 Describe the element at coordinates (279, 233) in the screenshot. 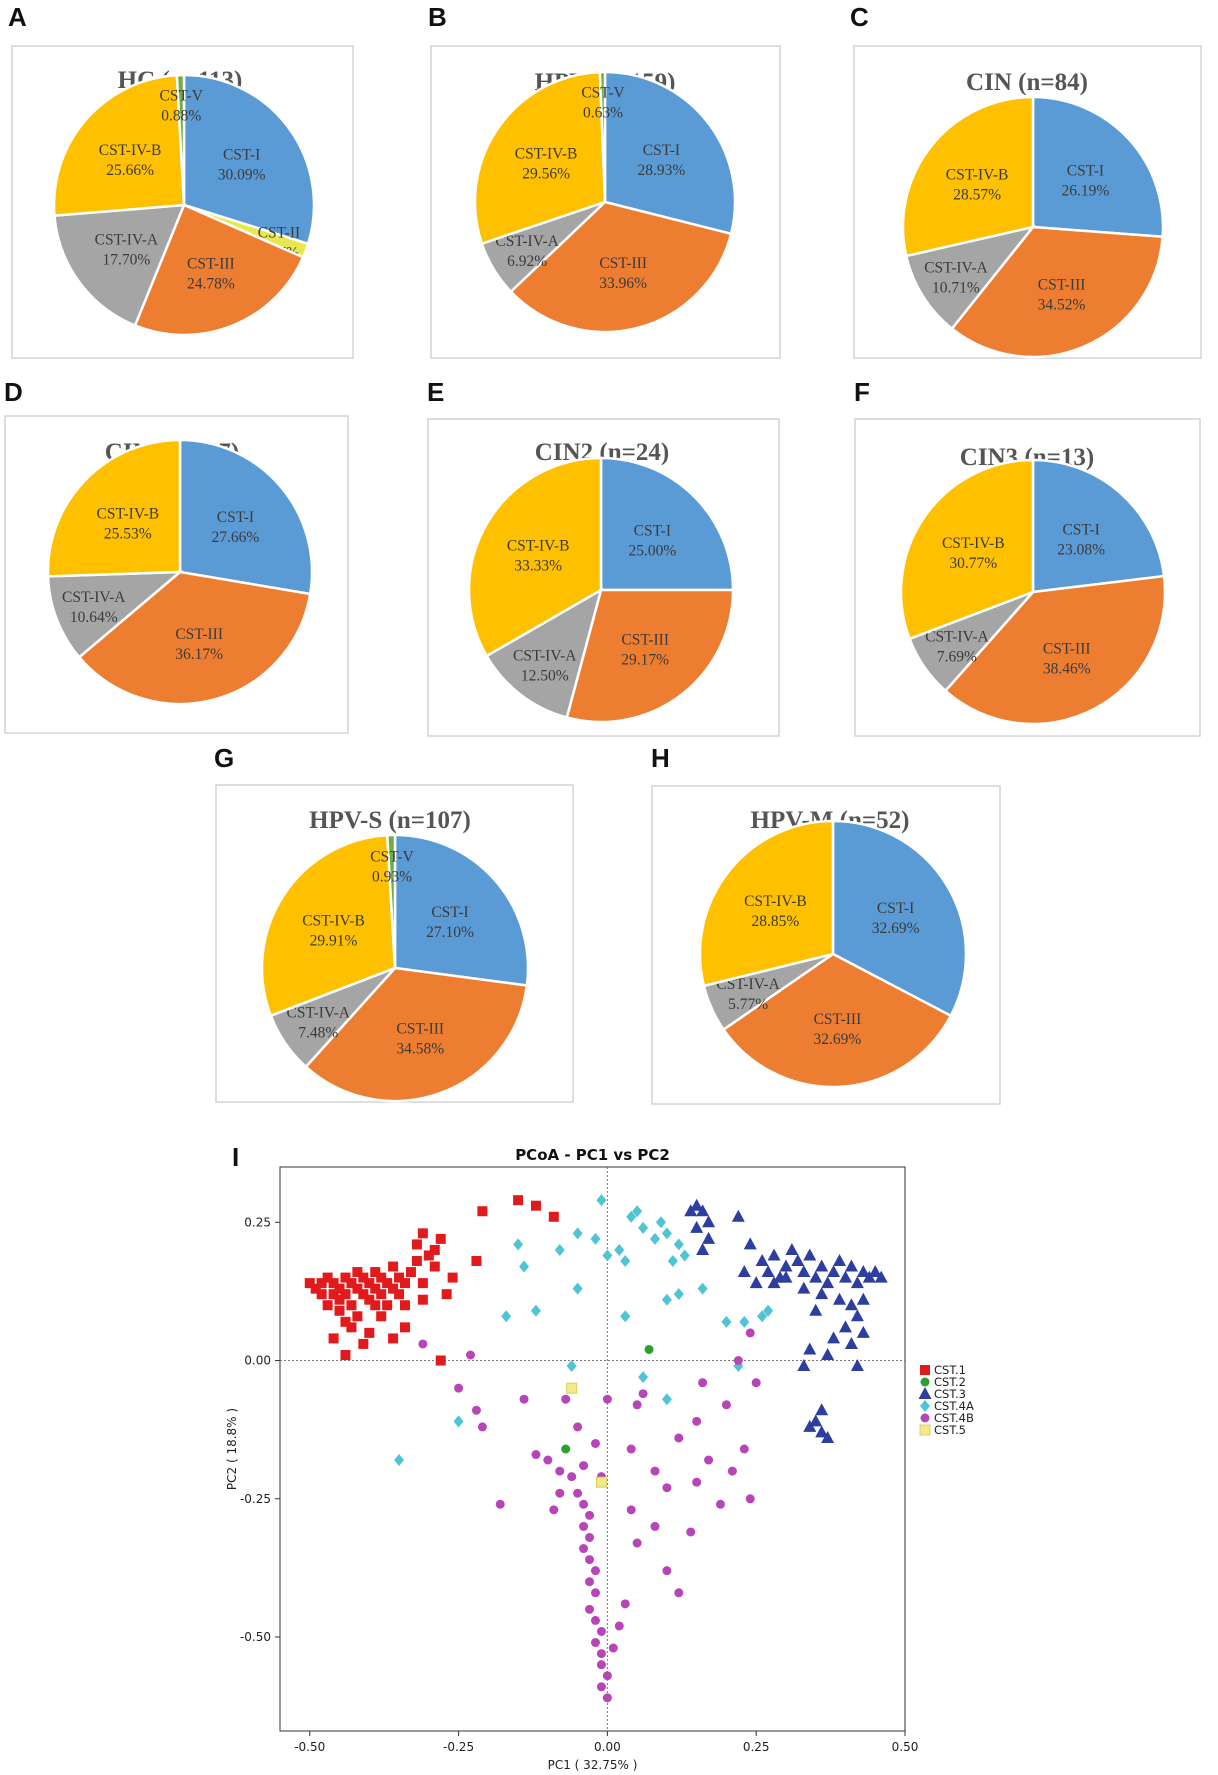

I see `slice-label: CST-II` at that location.